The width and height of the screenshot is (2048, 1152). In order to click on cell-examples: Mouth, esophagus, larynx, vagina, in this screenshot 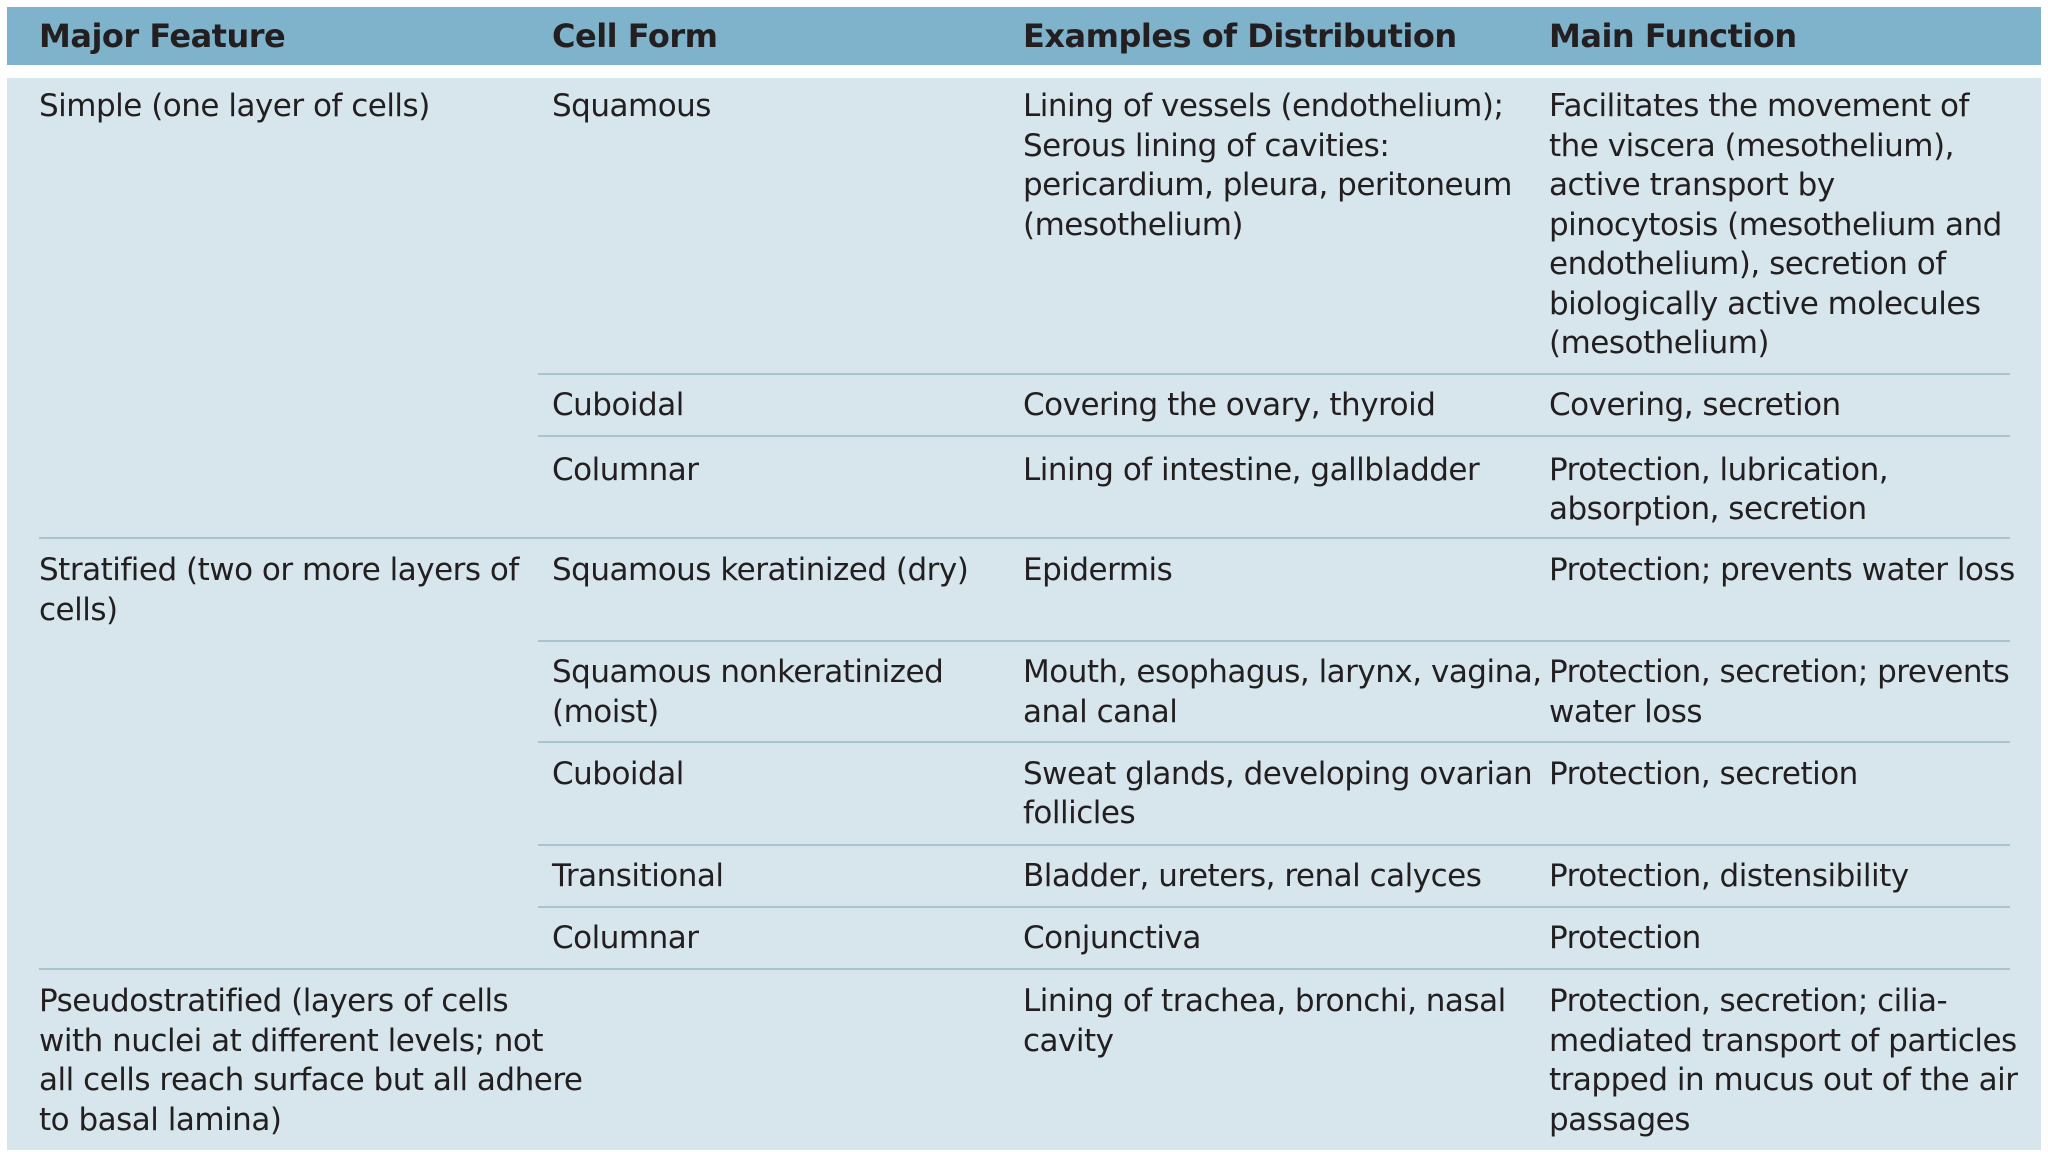, I will do `click(1282, 672)`.